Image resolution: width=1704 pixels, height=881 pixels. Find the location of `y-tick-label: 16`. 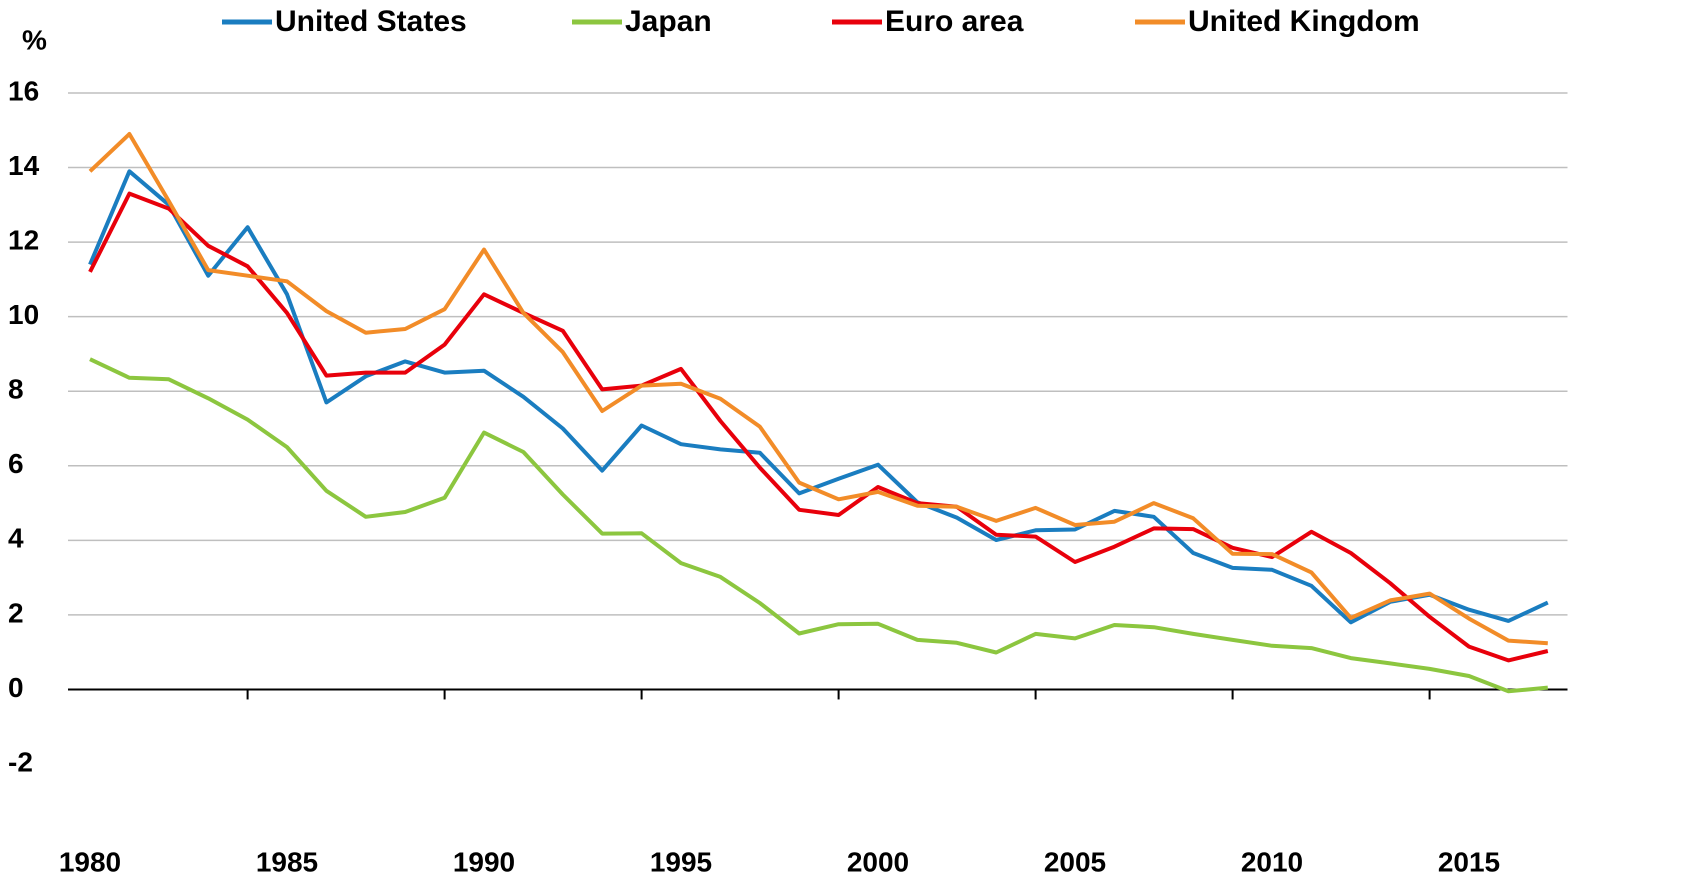

y-tick-label: 16 is located at coordinates (23, 90).